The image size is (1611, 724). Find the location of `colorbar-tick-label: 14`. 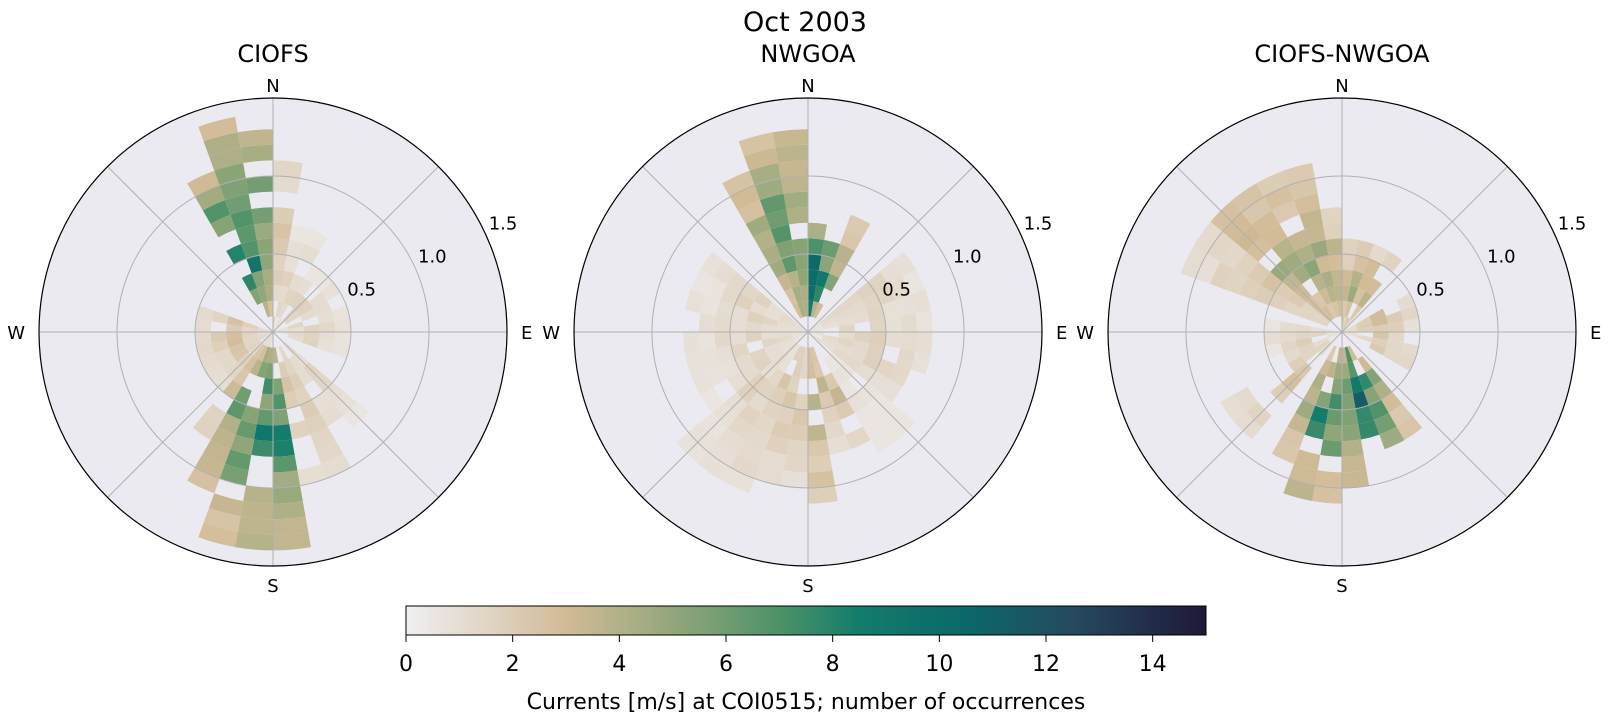

colorbar-tick-label: 14 is located at coordinates (1153, 664).